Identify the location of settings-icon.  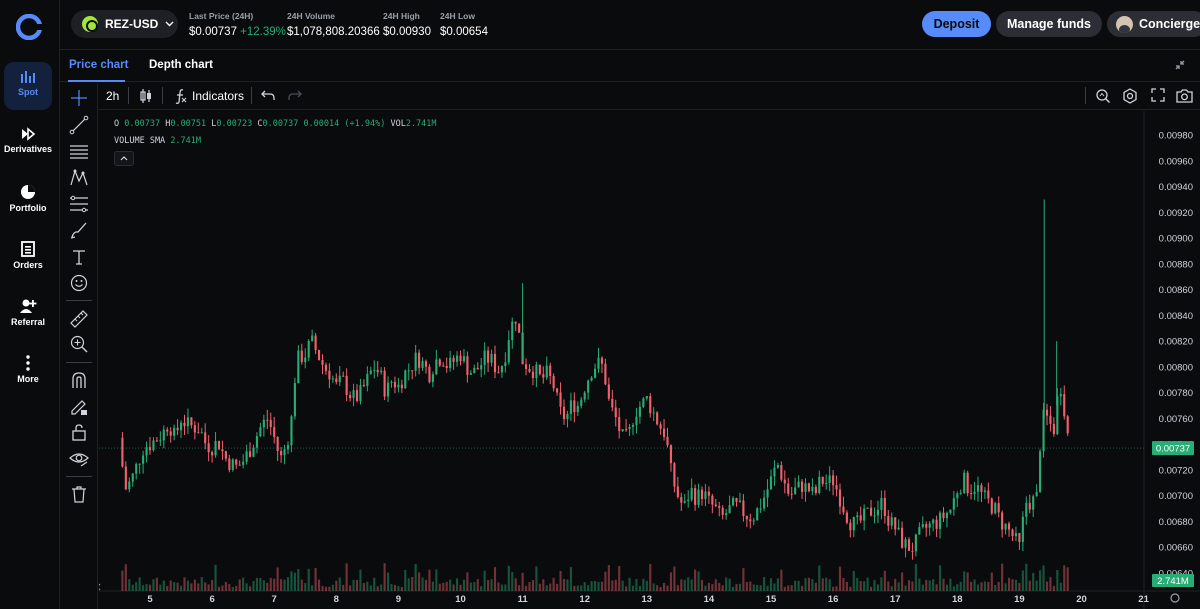
(1130, 96).